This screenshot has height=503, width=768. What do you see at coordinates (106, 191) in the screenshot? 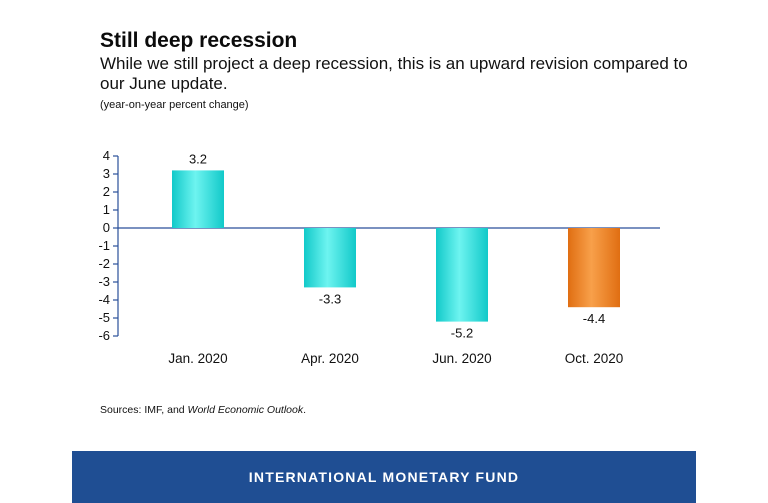
I see `y-tick-label: 2` at bounding box center [106, 191].